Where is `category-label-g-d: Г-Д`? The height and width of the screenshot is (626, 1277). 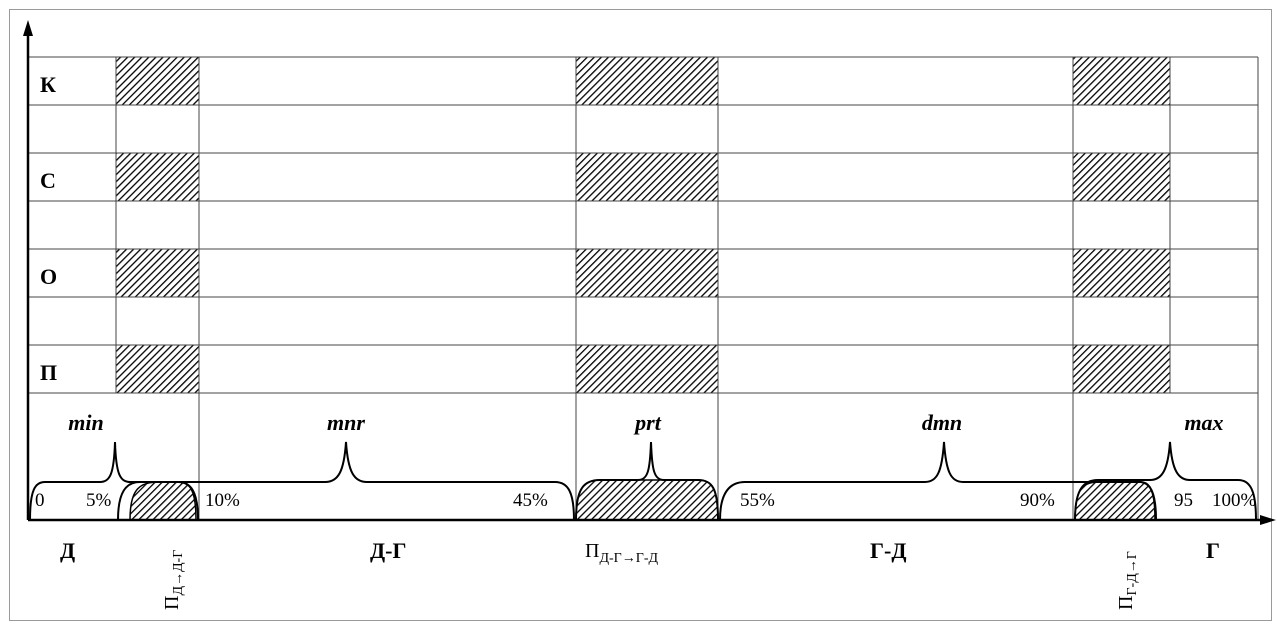
category-label-g-d: Г-Д is located at coordinates (888, 550).